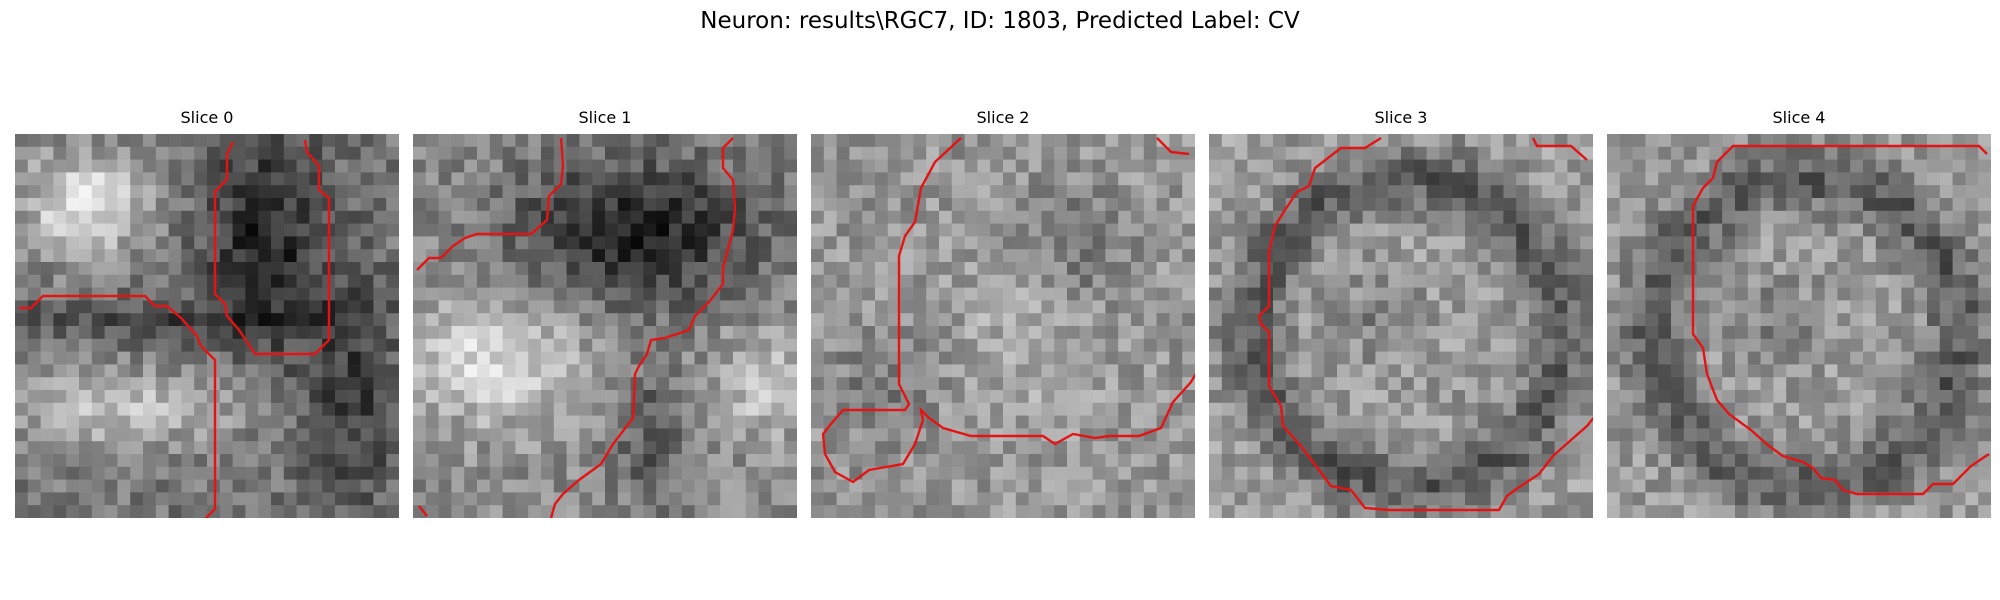 The image size is (2000, 600). What do you see at coordinates (1173, 146) in the screenshot?
I see `contour-line-2b` at bounding box center [1173, 146].